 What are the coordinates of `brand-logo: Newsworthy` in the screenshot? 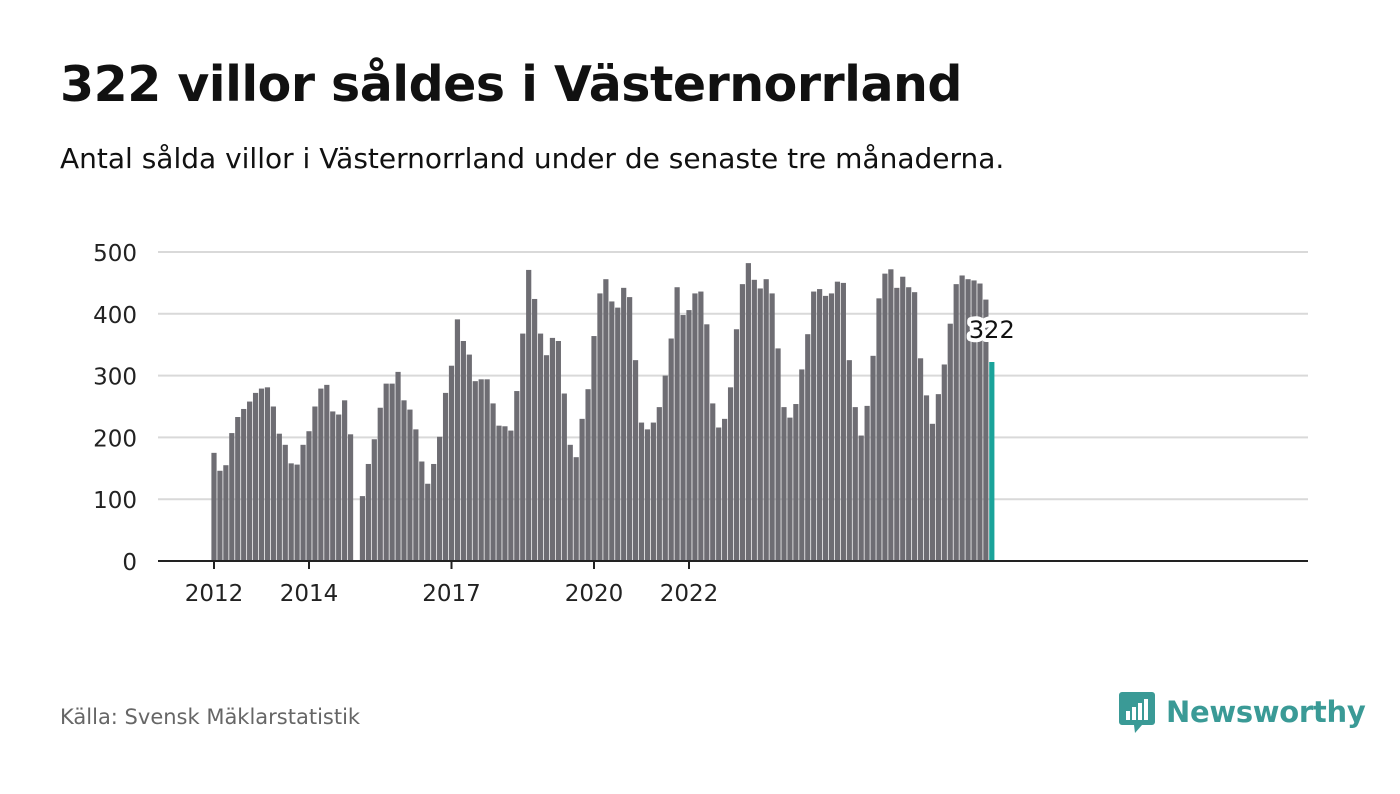 It's located at (1242, 712).